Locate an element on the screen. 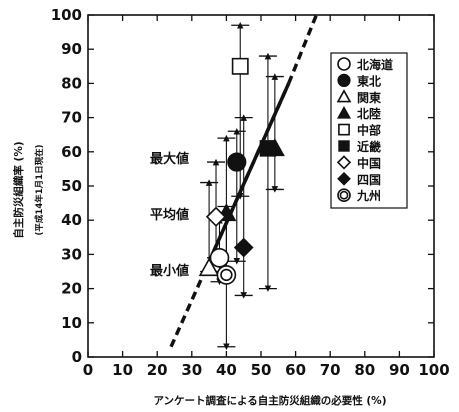  legend-label: 九州 is located at coordinates (368, 195).